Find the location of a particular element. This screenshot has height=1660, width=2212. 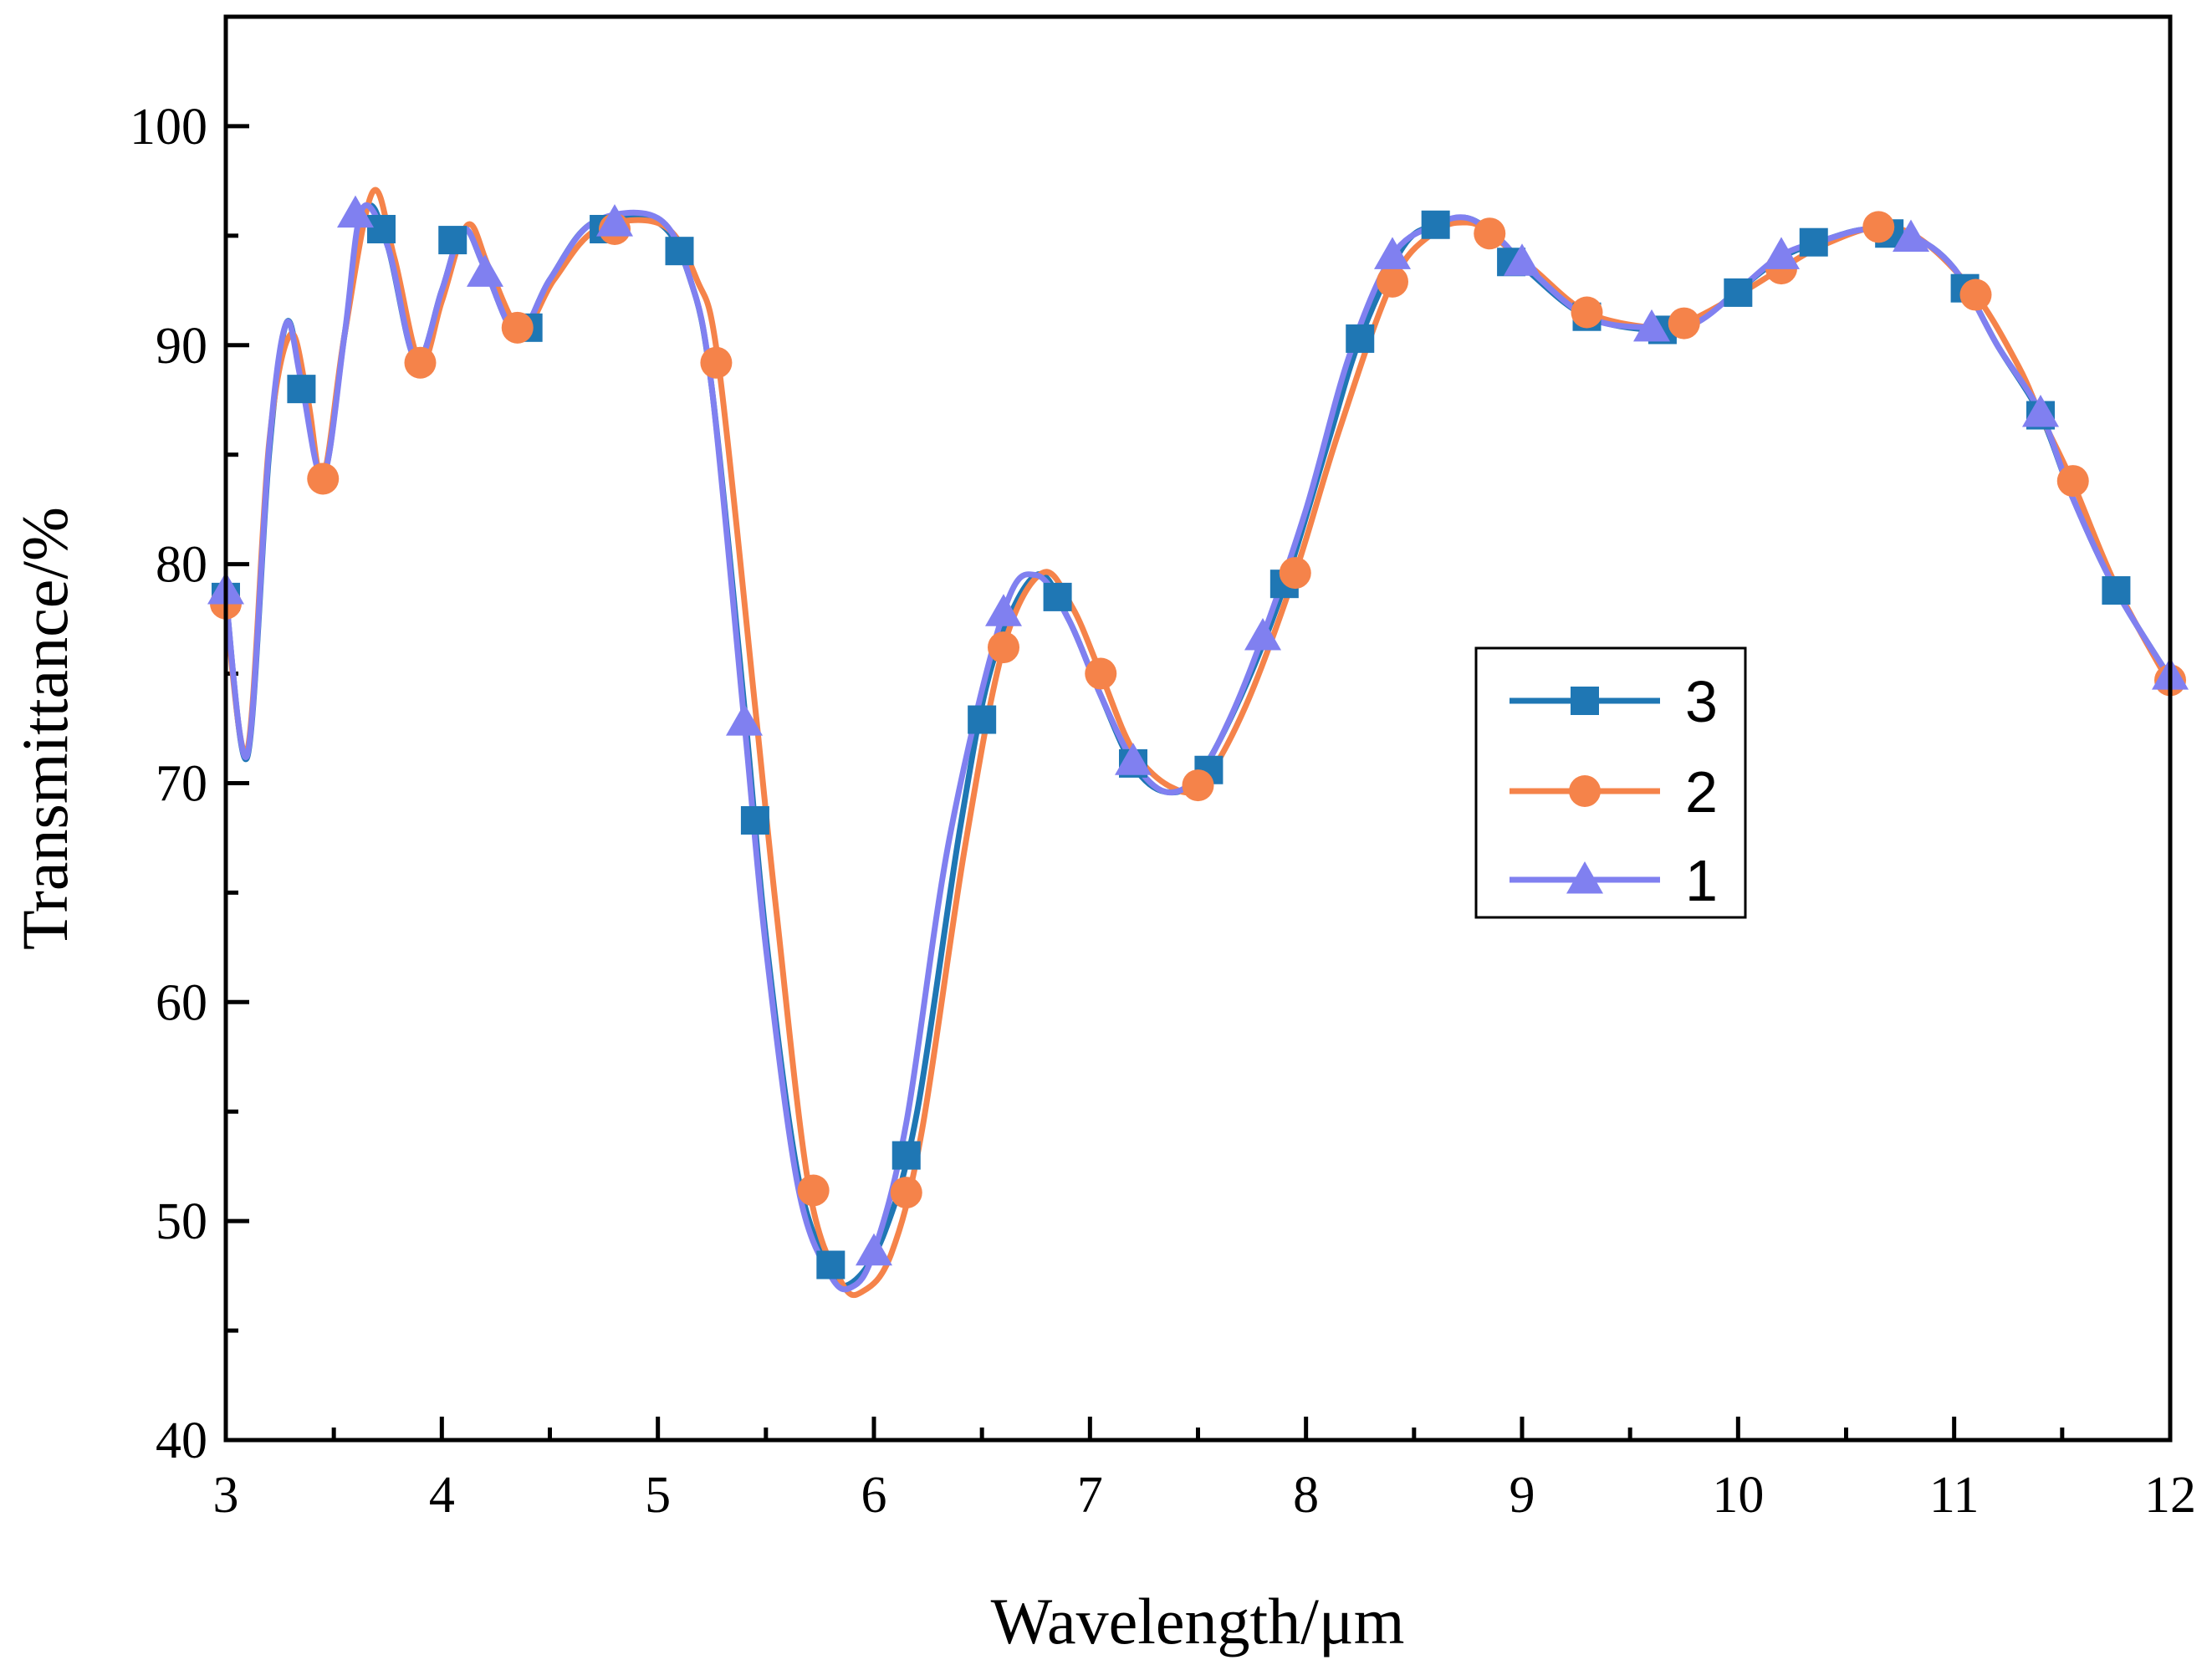

y-tick-label: 40 is located at coordinates (181, 1440).